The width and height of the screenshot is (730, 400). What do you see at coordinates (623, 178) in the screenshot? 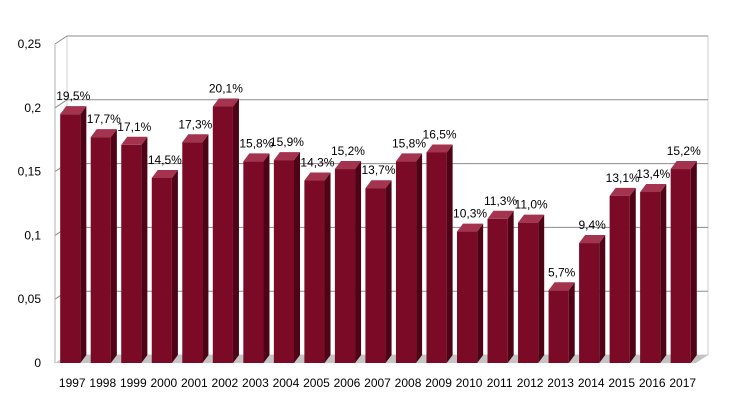
I see `data-label: 13,1%` at bounding box center [623, 178].